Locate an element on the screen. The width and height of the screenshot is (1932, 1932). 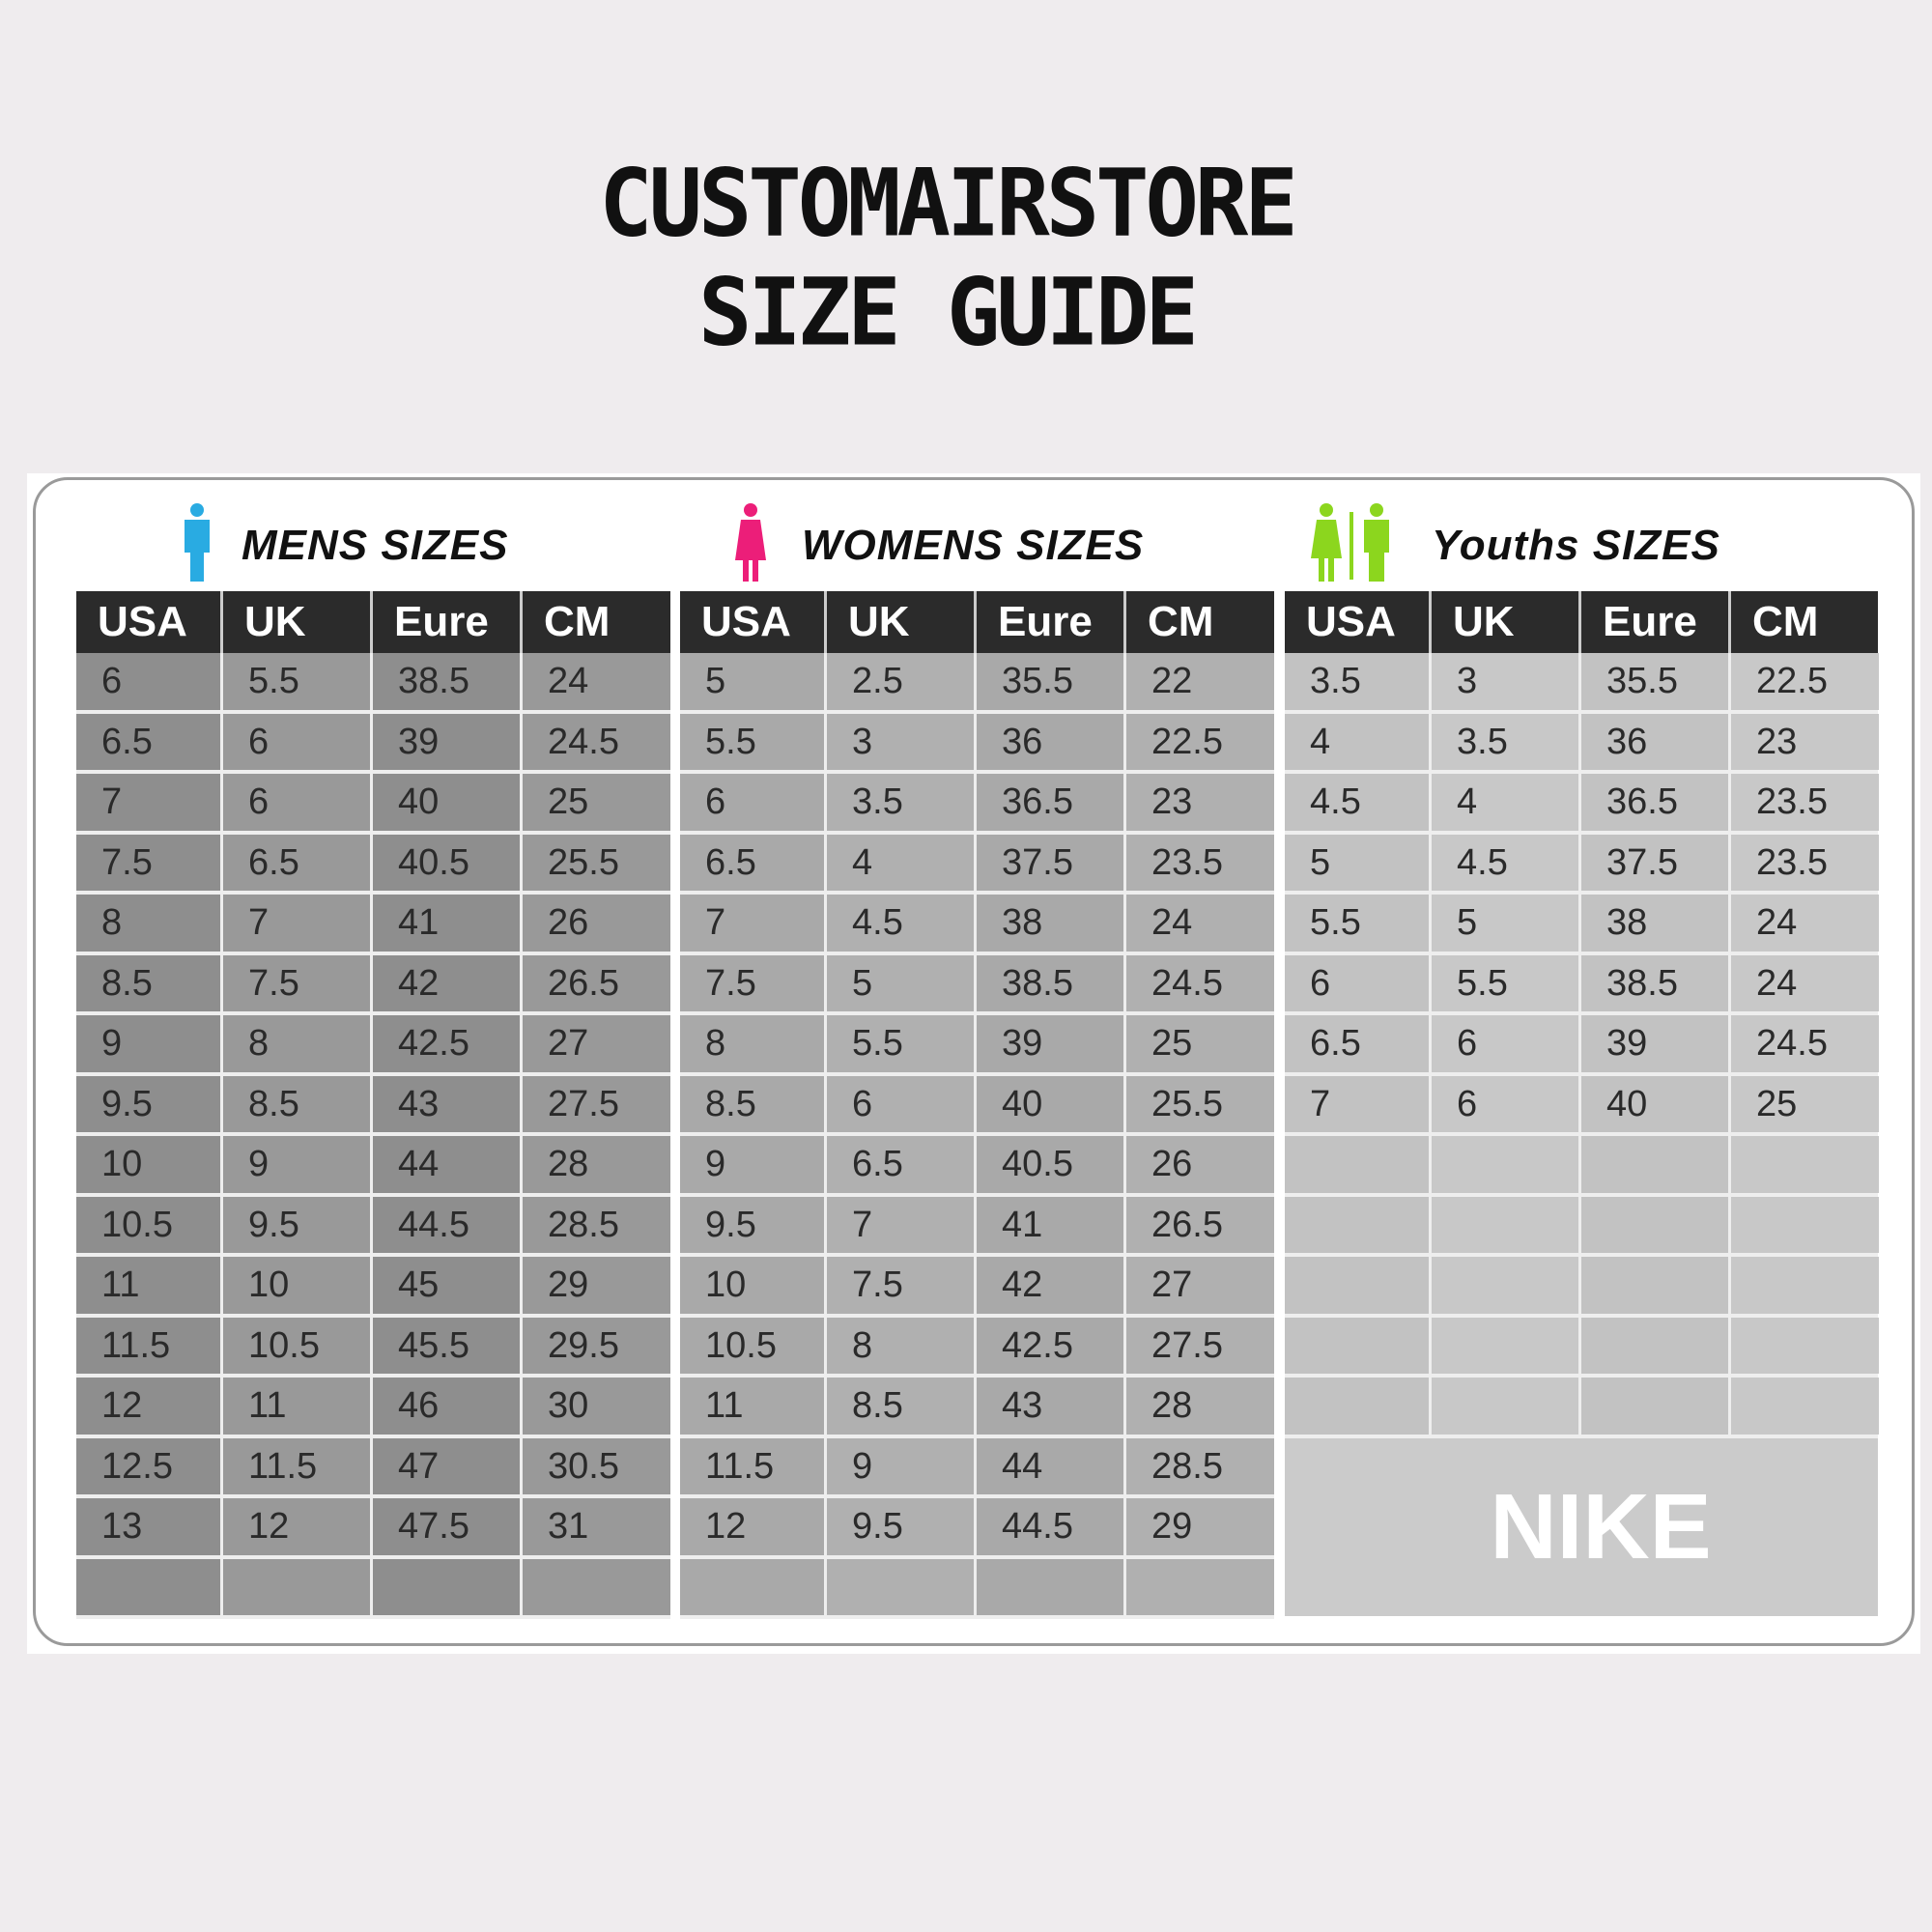
table-row: 8.5 6 40 25.5 is located at coordinates (977, 1105).